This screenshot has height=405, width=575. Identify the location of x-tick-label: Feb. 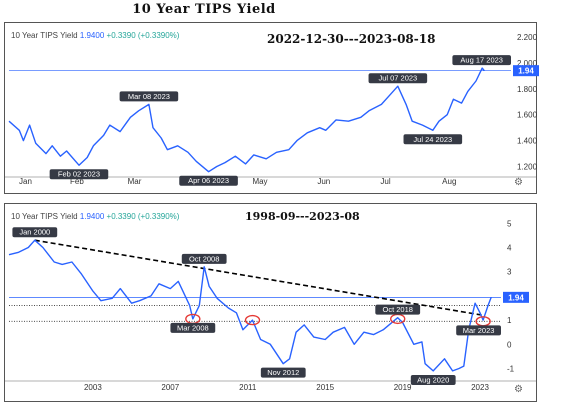
(77, 181).